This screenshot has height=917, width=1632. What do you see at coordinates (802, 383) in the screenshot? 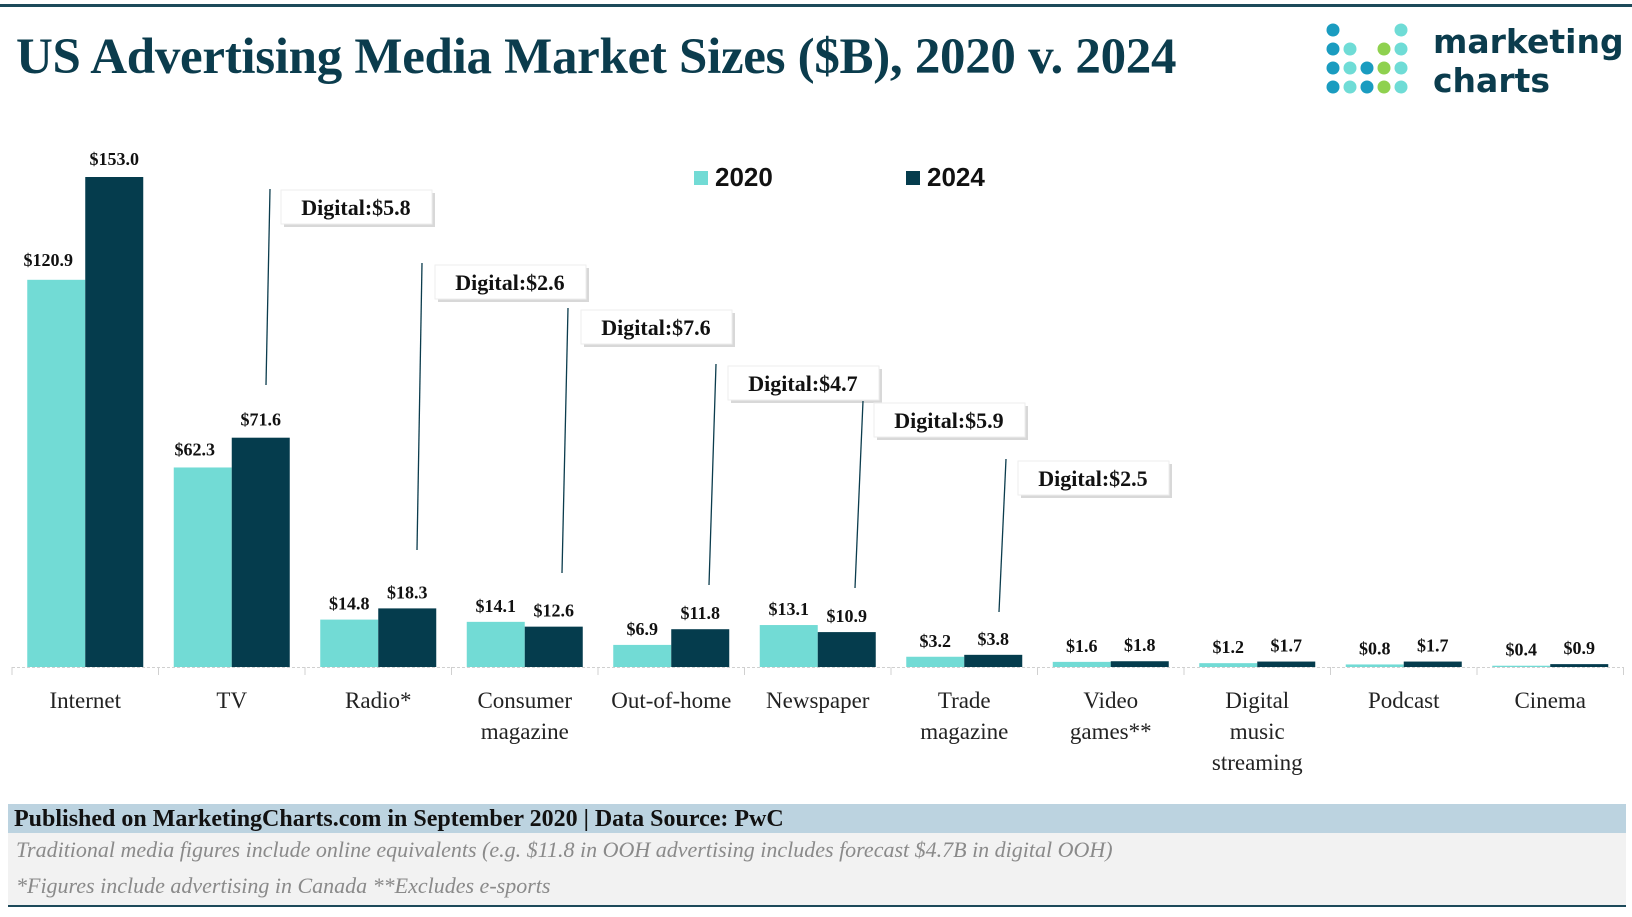
I see `callout-digital-value: Digital:$4.7` at bounding box center [802, 383].